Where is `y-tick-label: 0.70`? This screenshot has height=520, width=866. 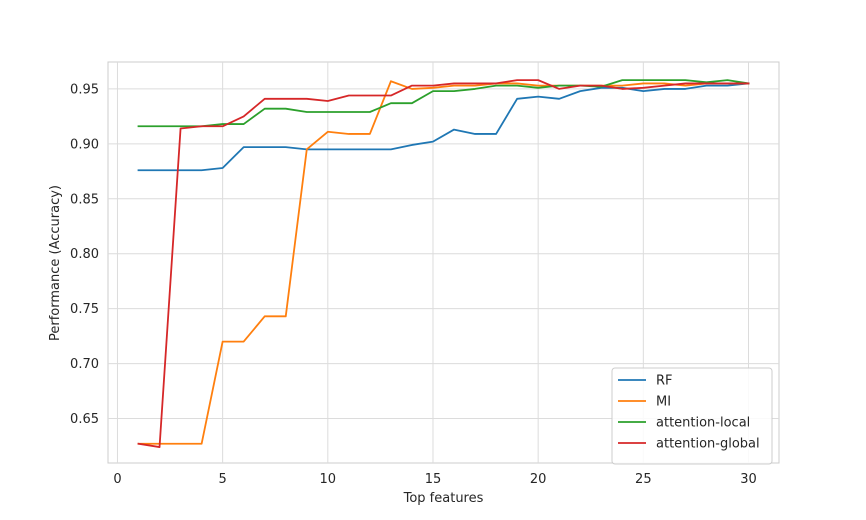 y-tick-label: 0.70 is located at coordinates (84, 364).